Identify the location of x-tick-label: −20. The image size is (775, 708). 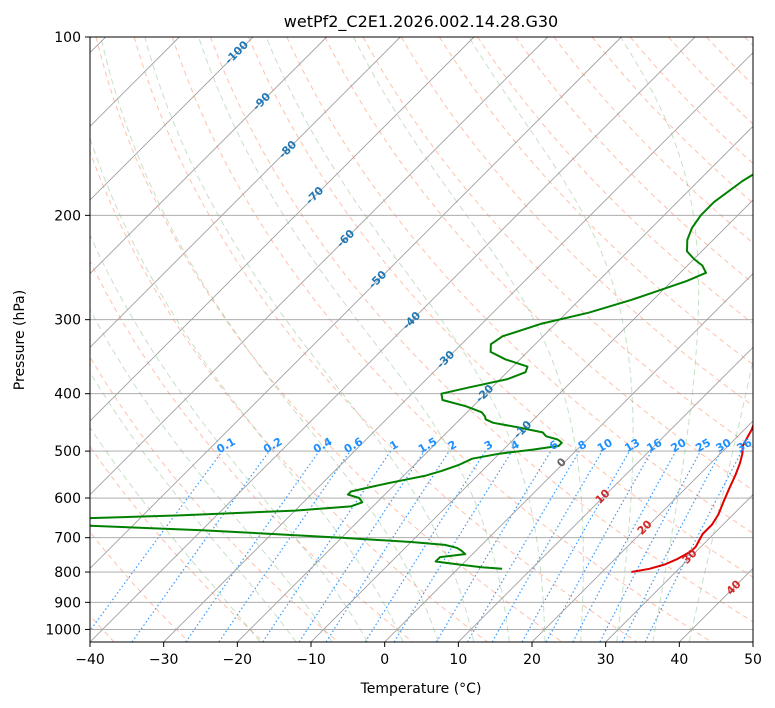
(238, 660).